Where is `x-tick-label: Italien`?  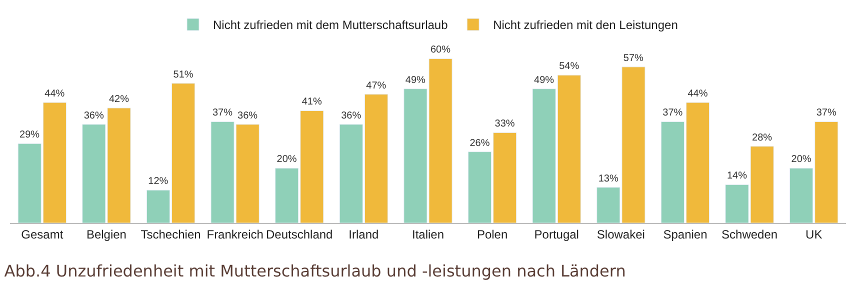 x-tick-label: Italien is located at coordinates (428, 234).